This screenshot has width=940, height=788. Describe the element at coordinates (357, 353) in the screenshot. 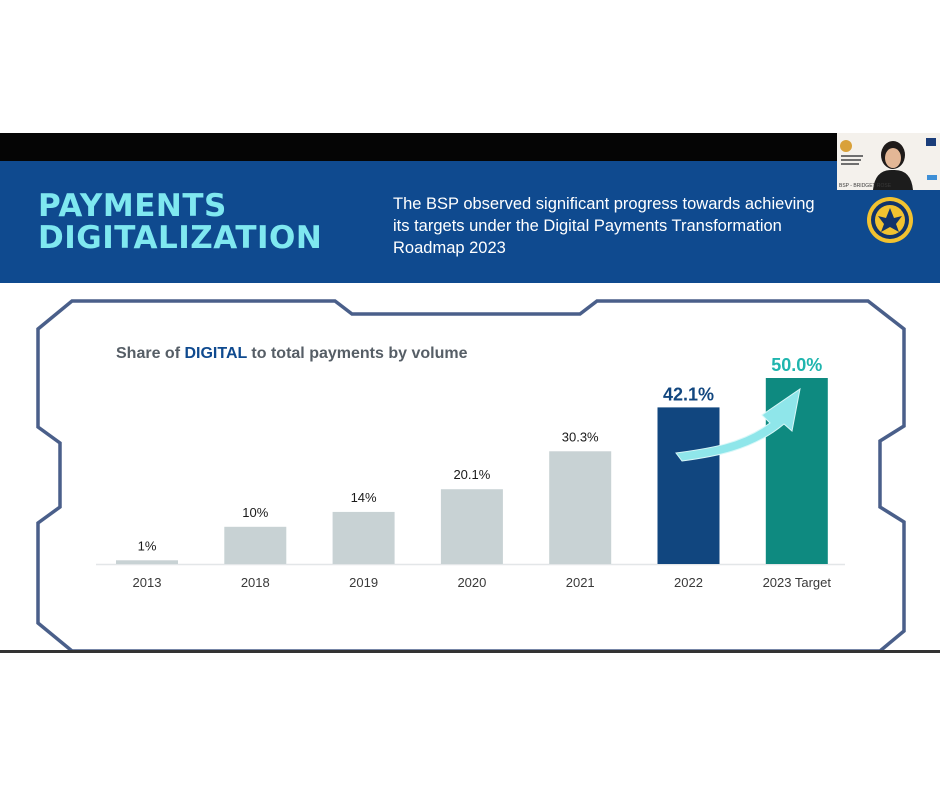

I see `chart-heading-suffix: to total payments by volume` at that location.